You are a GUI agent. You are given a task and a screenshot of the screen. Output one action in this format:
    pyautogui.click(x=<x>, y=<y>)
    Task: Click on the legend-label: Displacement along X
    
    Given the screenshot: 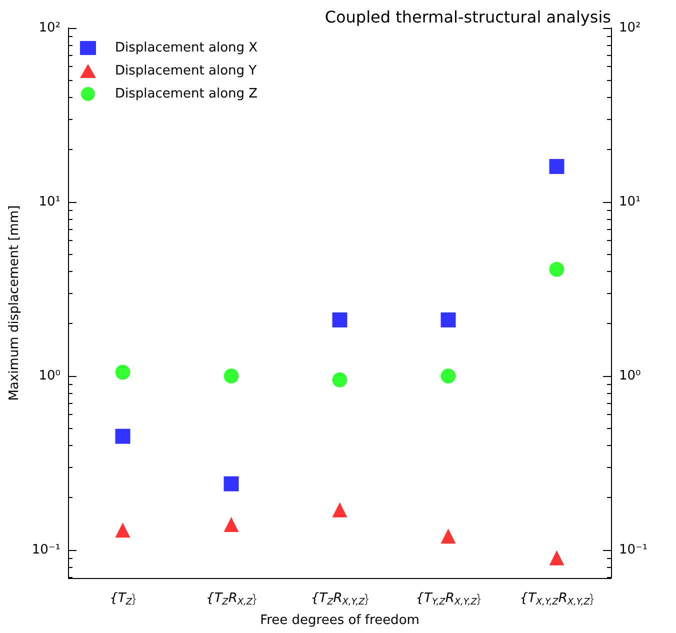 What is the action you would take?
    pyautogui.click(x=186, y=48)
    